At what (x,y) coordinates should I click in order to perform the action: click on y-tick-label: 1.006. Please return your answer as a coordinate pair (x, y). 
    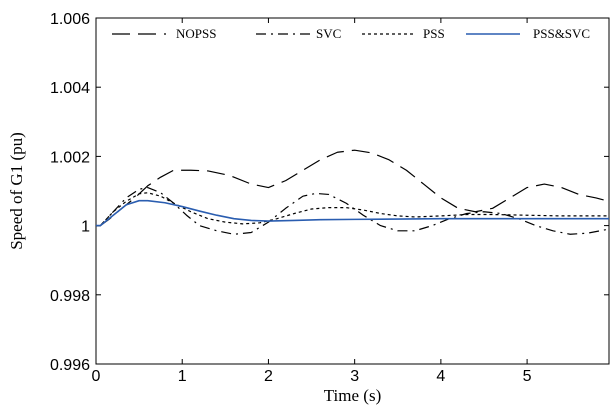
    Looking at the image, I should click on (70, 19).